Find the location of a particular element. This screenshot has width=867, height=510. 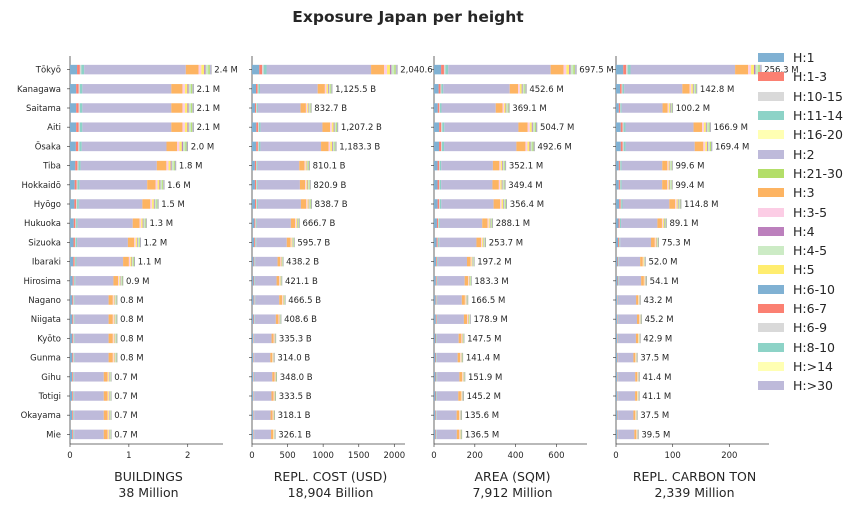

bar-value-label: 352.1 M is located at coordinates (526, 167).